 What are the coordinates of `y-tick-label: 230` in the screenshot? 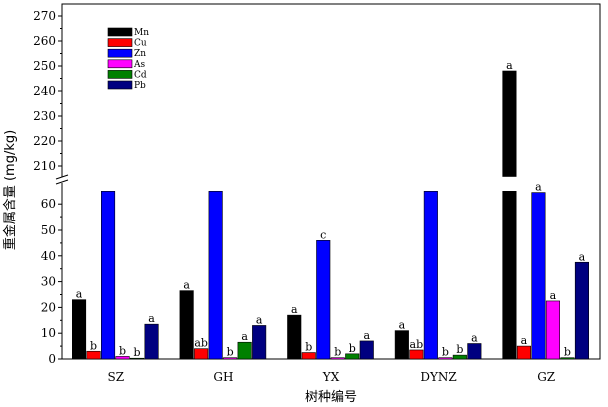 It's located at (44, 116).